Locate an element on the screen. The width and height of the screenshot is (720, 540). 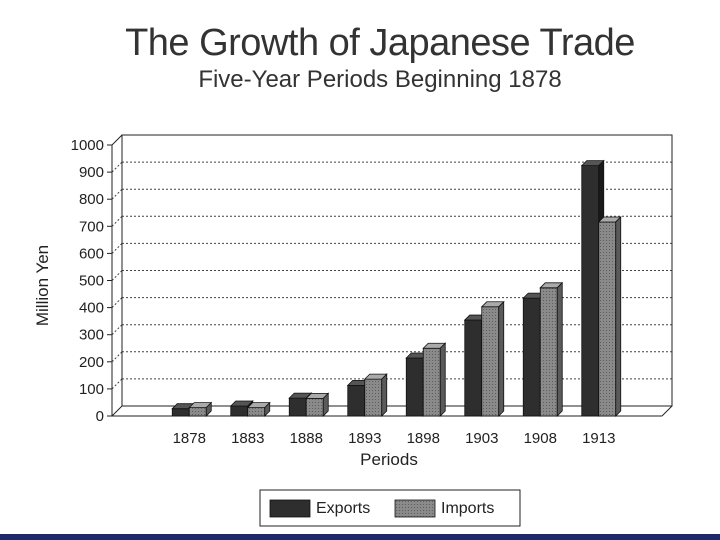
y-tick-label: 1000 is located at coordinates (87, 145).